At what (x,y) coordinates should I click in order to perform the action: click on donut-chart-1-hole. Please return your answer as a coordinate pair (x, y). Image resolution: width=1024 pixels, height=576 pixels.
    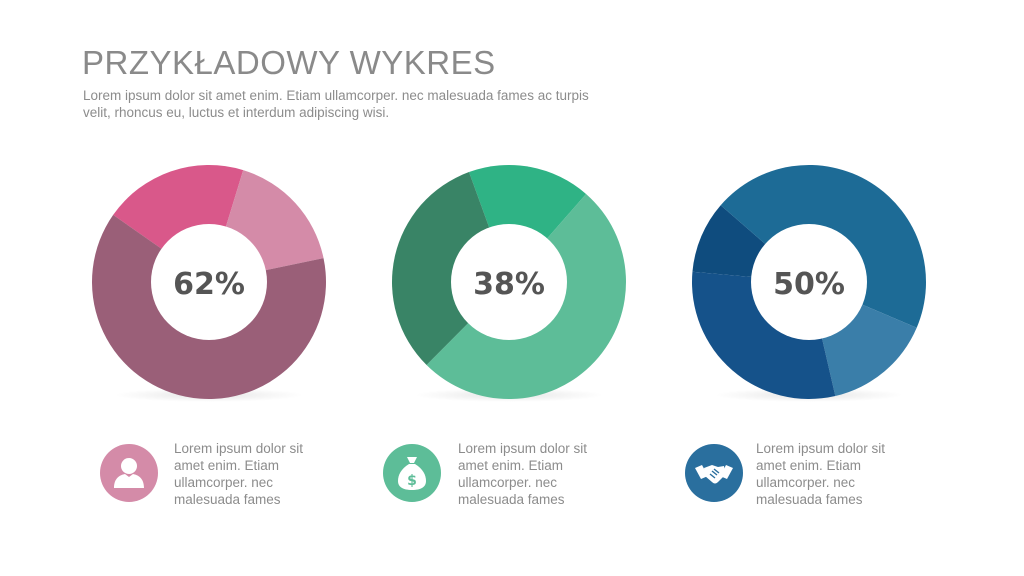
    Looking at the image, I should click on (209, 282).